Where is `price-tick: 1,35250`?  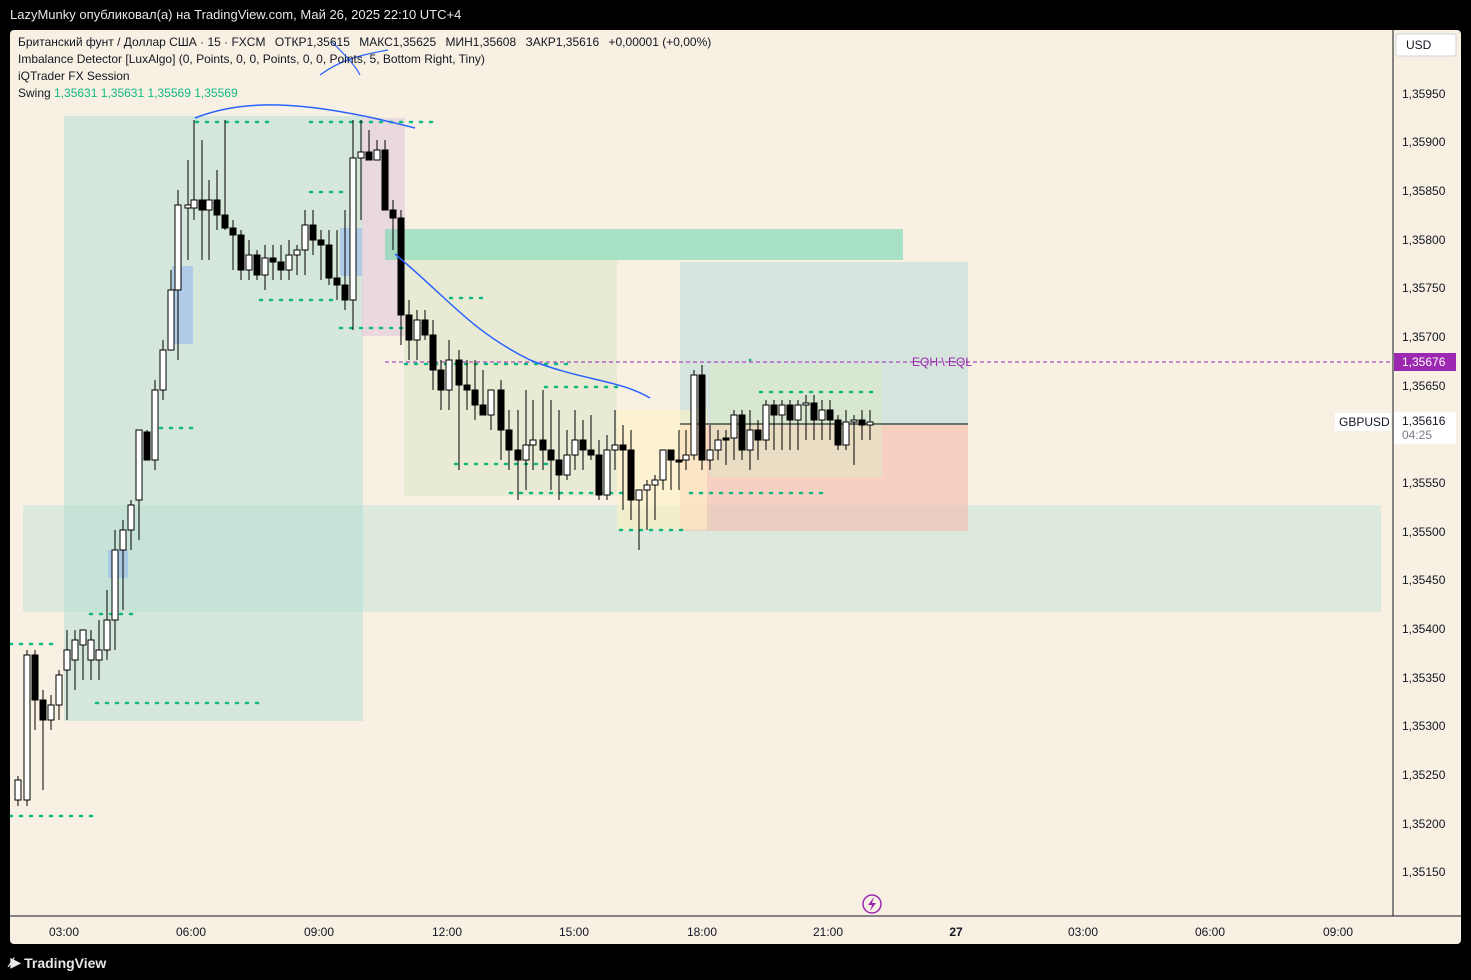
price-tick: 1,35250 is located at coordinates (1424, 775).